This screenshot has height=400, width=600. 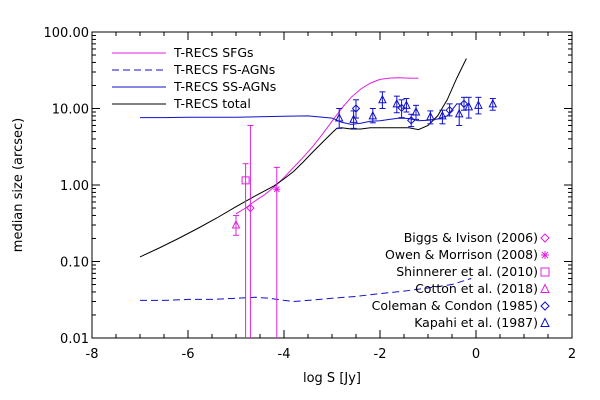 I want to click on x-tick-labels: -8 -6 -4 -2 0 2, so click(x=331, y=354).